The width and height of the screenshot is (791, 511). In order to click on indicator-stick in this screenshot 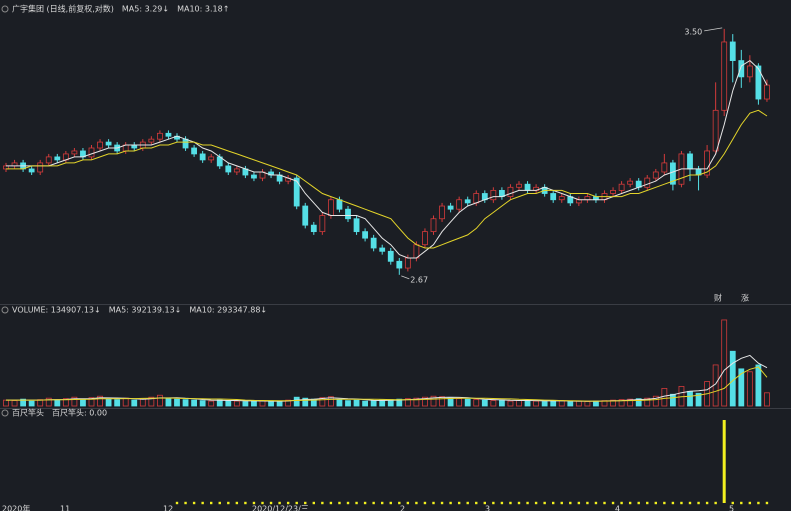, I will do `click(724, 461)`.